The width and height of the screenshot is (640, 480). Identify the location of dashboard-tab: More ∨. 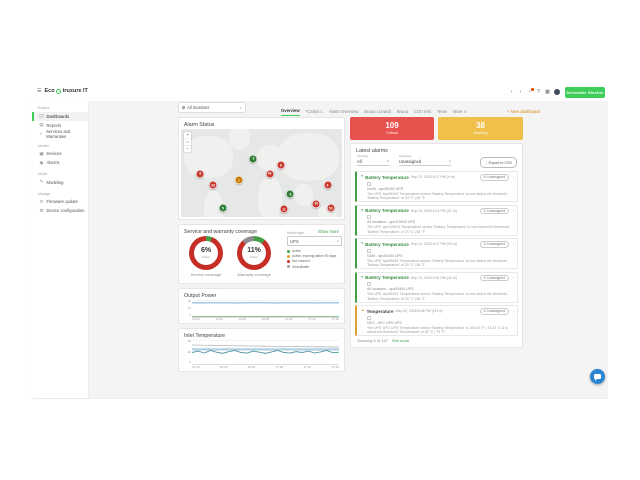
(459, 111).